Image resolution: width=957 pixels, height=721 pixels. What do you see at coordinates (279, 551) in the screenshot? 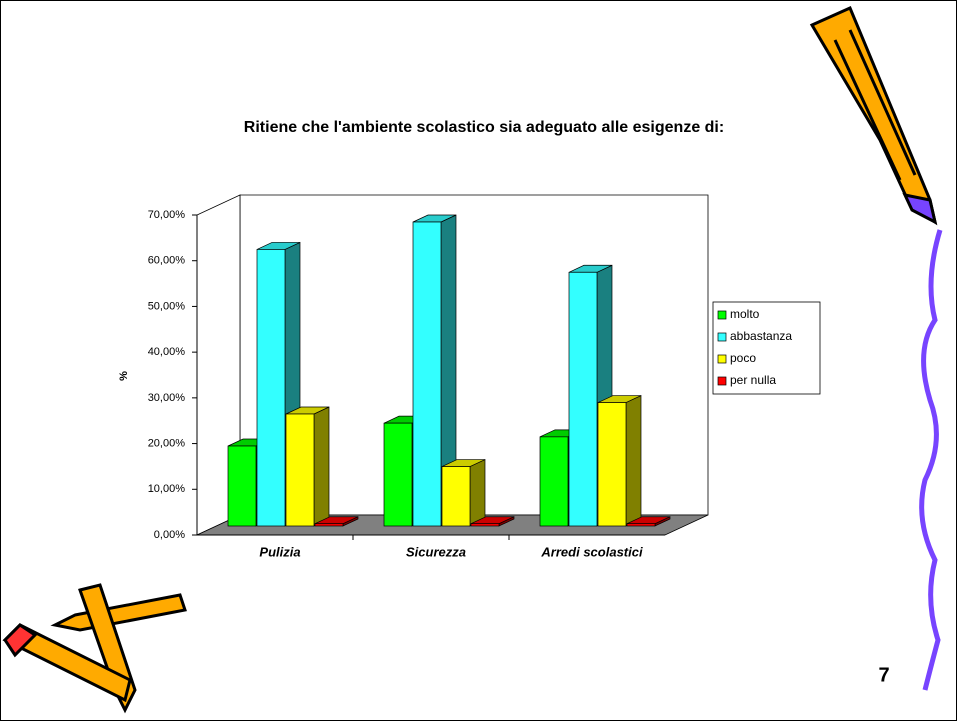
I see `x-tick-label: Pulizia` at bounding box center [279, 551].